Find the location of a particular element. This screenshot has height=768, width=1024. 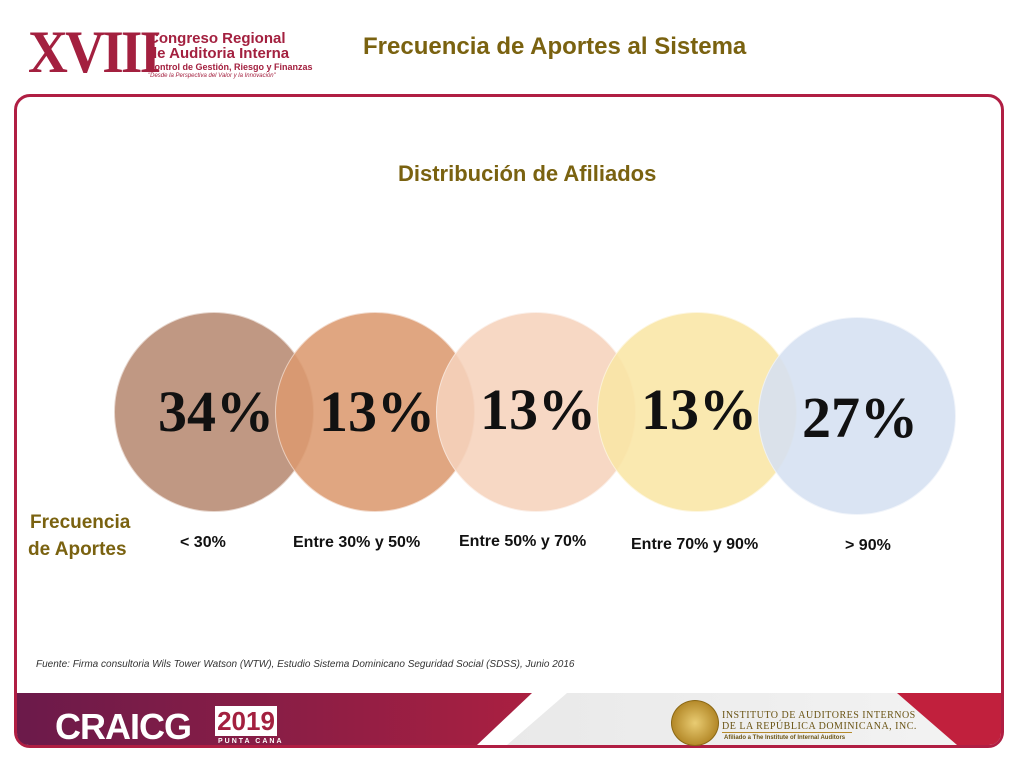

institute-divider is located at coordinates (787, 732).